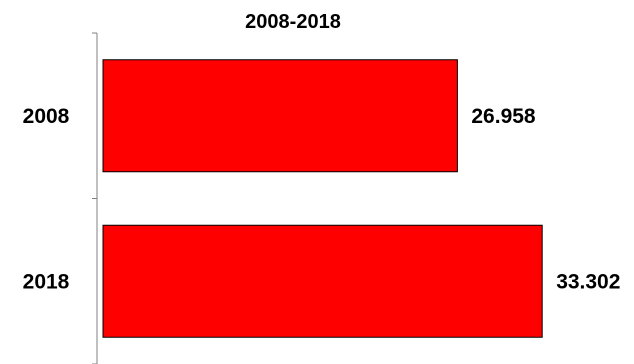 This screenshot has width=634, height=364. Describe the element at coordinates (46, 116) in the screenshot. I see `category-label-2008: 2008` at that location.